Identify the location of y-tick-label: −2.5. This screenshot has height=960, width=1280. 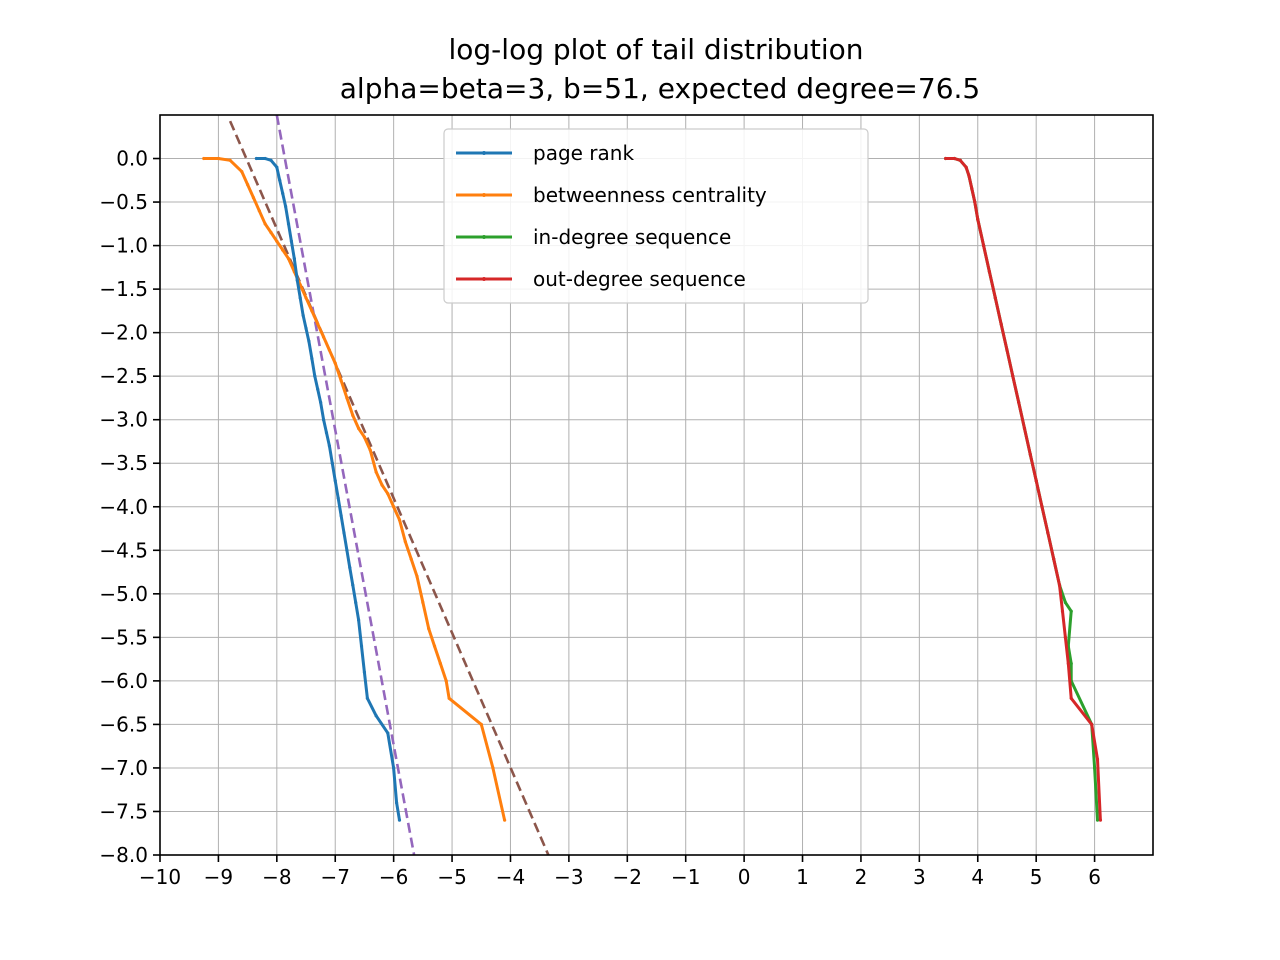
(123, 376).